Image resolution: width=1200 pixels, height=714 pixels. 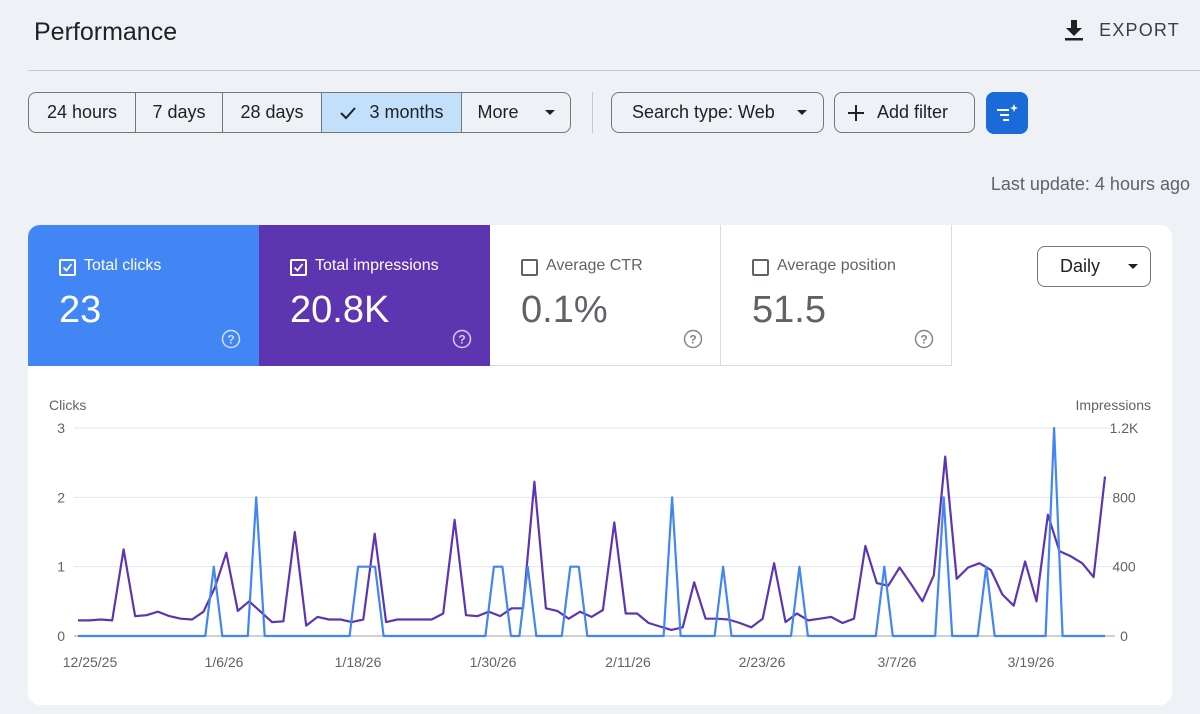 I want to click on y-axis-left-title: Clicks, so click(x=67, y=405).